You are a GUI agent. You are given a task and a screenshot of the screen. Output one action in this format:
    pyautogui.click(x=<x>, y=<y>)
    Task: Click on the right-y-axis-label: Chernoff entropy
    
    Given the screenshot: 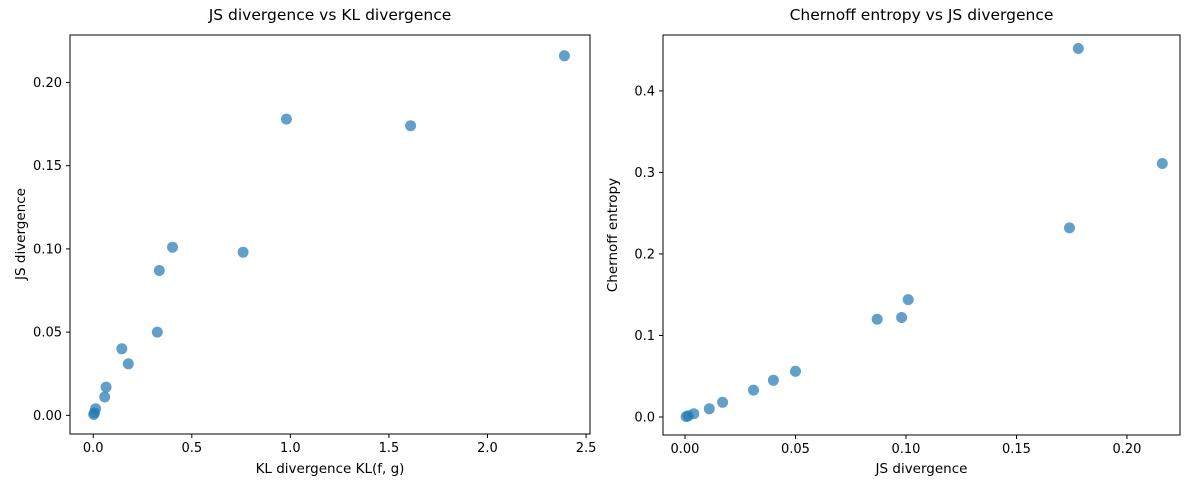 What is the action you would take?
    pyautogui.click(x=613, y=235)
    